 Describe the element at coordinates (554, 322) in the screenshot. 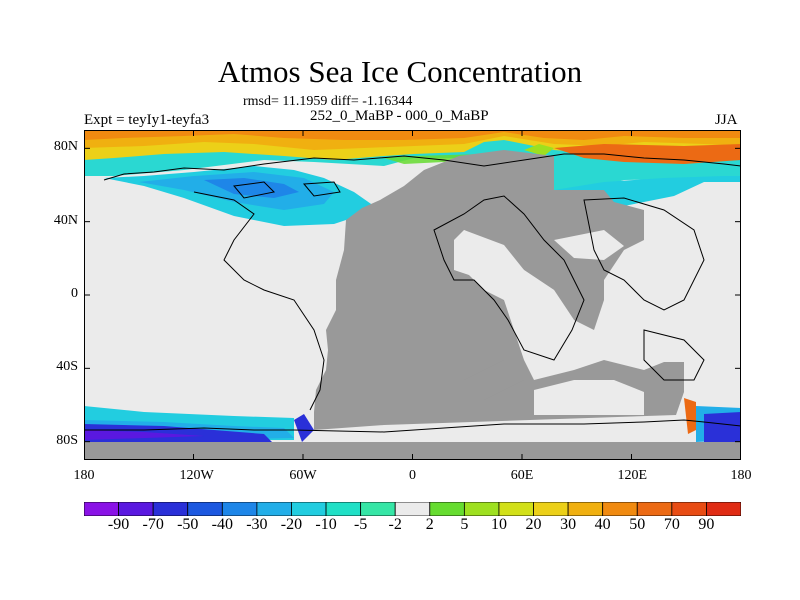

I see `inland-seas` at that location.